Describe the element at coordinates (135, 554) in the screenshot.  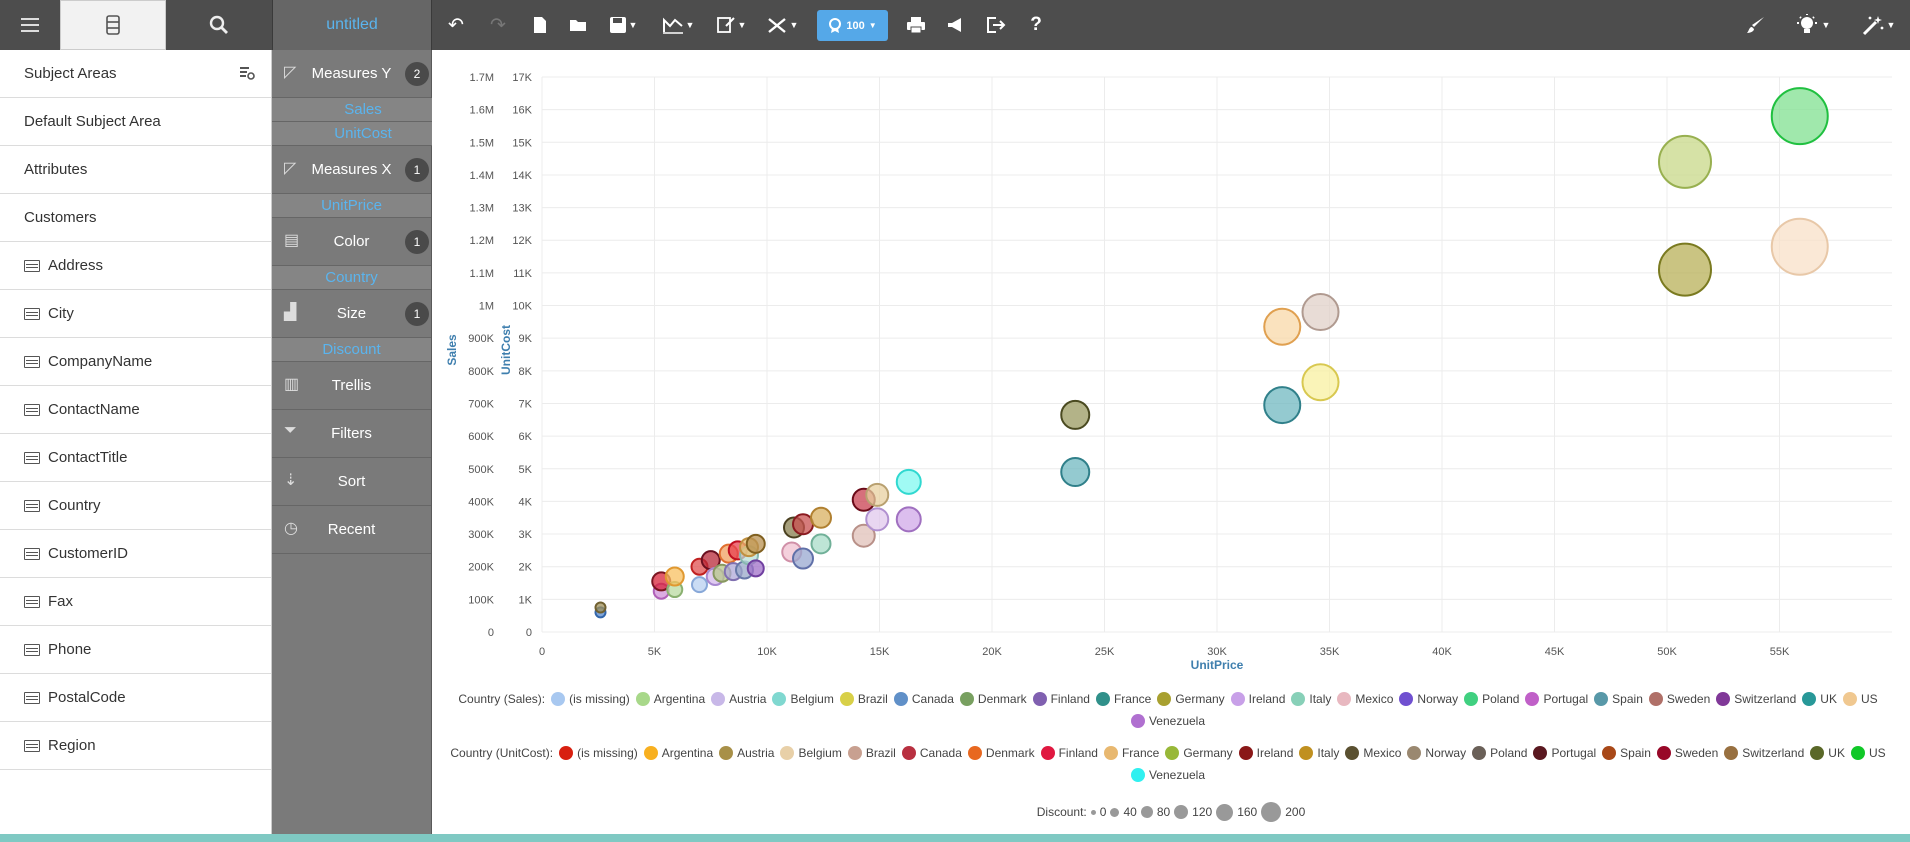
I see `subject-item: CustomerID` at that location.